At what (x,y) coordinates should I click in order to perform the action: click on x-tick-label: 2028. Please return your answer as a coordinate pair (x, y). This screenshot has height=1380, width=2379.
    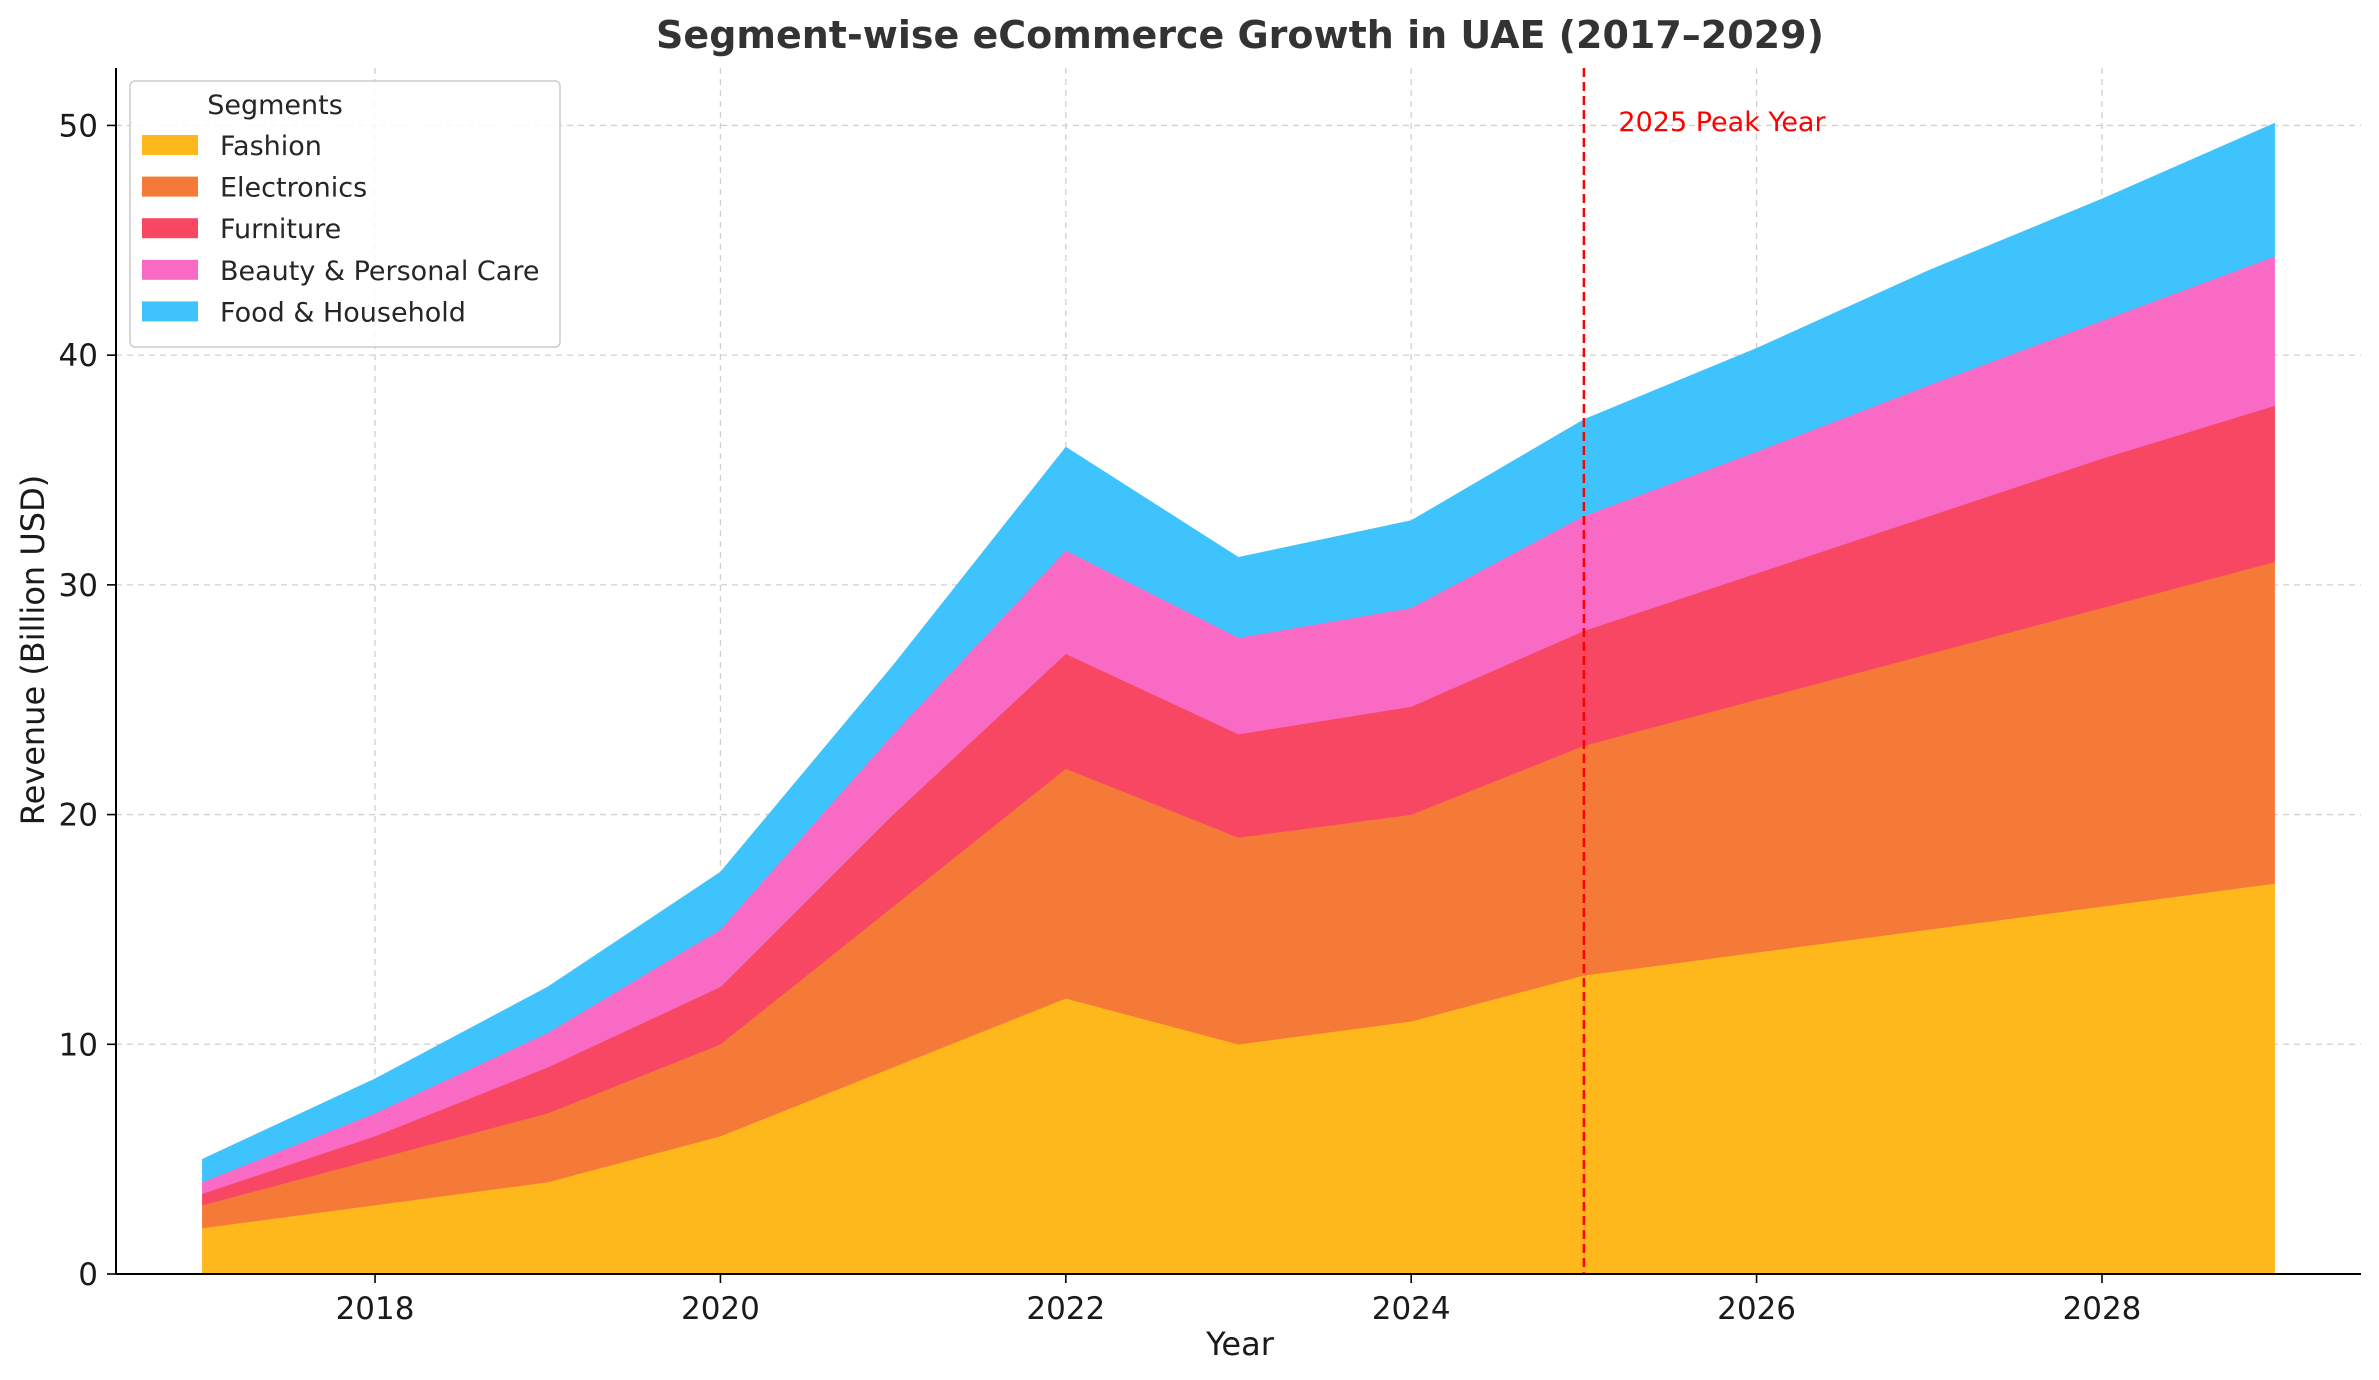
    Looking at the image, I should click on (2102, 1309).